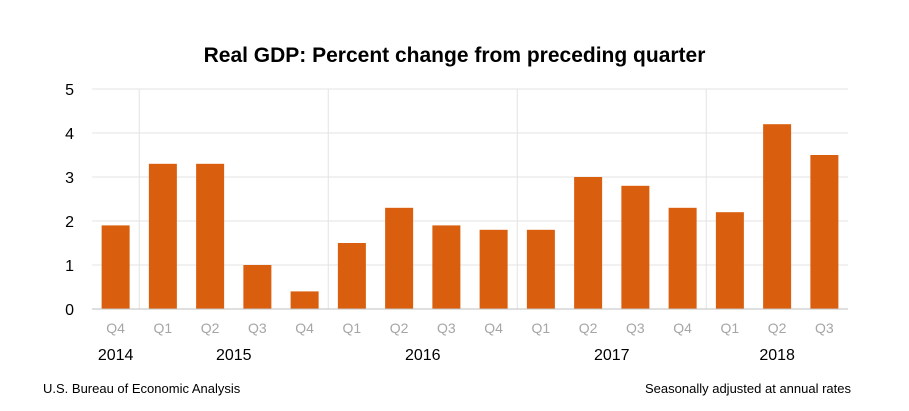 This screenshot has height=411, width=909. Describe the element at coordinates (69, 310) in the screenshot. I see `y-tick-label: 0` at that location.